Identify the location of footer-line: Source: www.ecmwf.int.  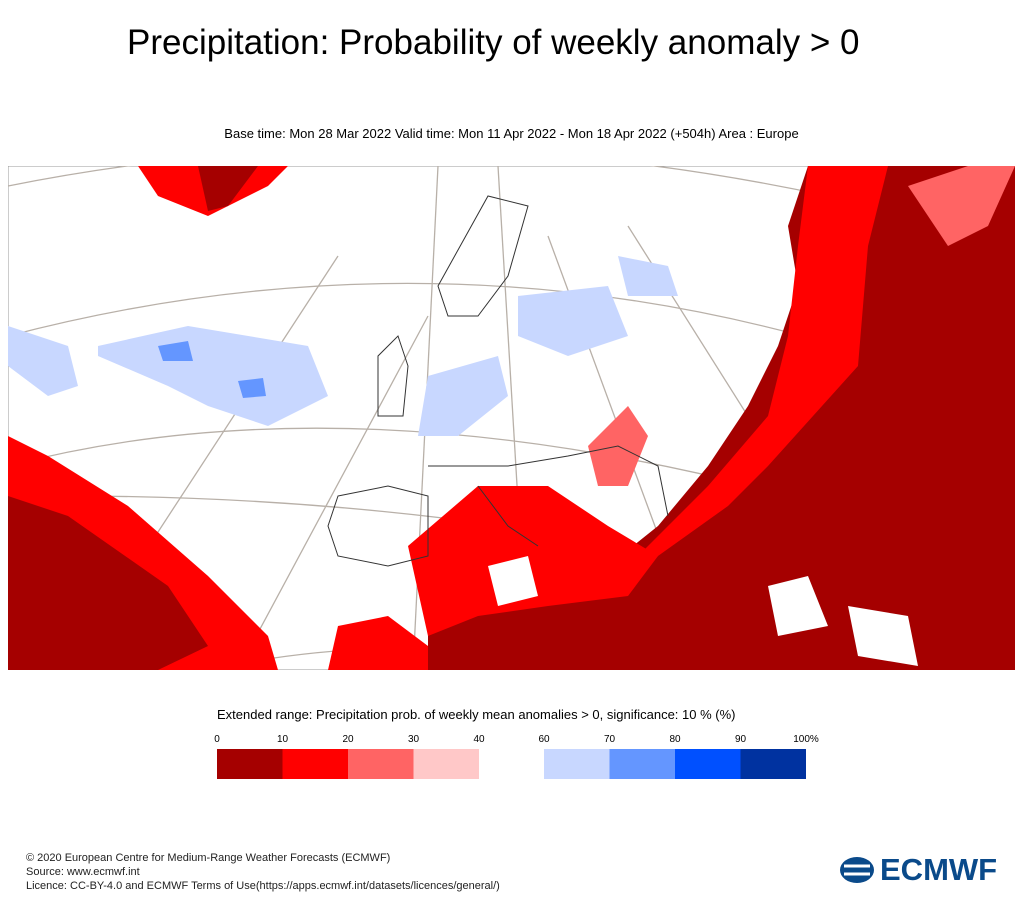
(83, 872).